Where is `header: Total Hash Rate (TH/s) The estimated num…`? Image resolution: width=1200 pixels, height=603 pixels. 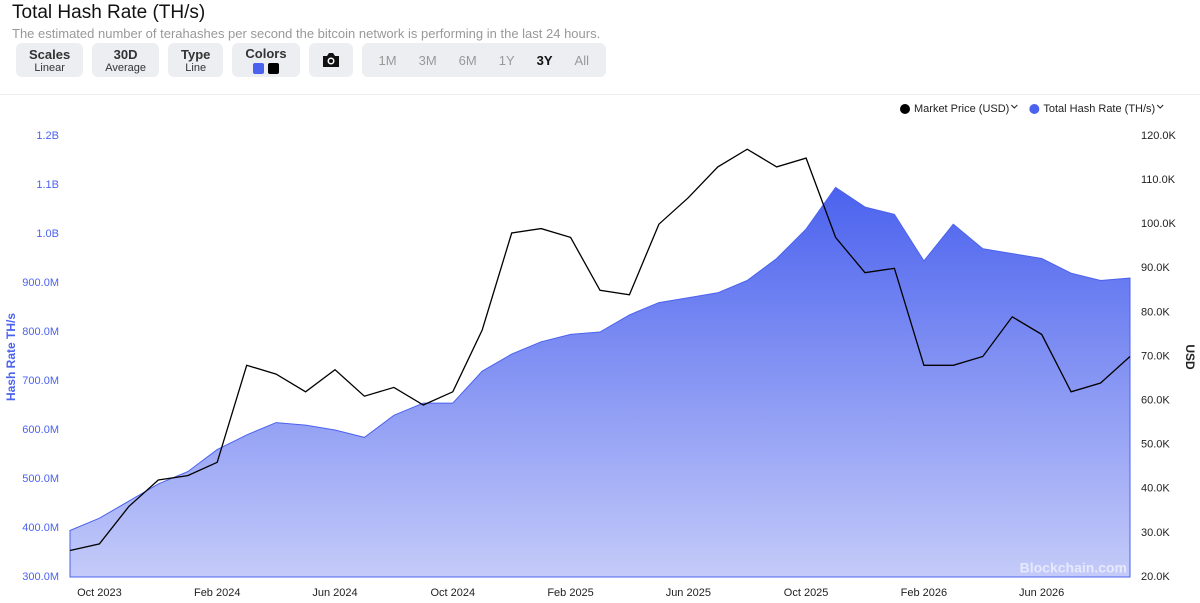 header: Total Hash Rate (TH/s) The estimated num… is located at coordinates (306, 21).